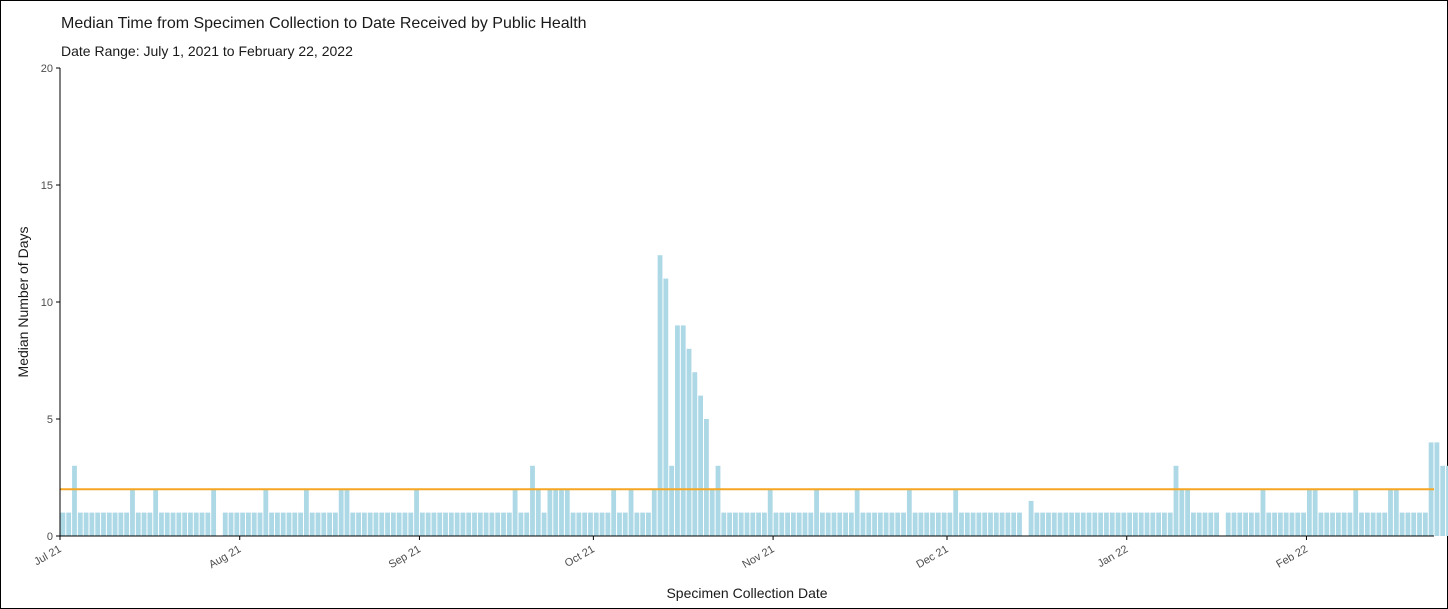 The height and width of the screenshot is (609, 1448). What do you see at coordinates (47, 69) in the screenshot?
I see `y-tick-label: 20` at bounding box center [47, 69].